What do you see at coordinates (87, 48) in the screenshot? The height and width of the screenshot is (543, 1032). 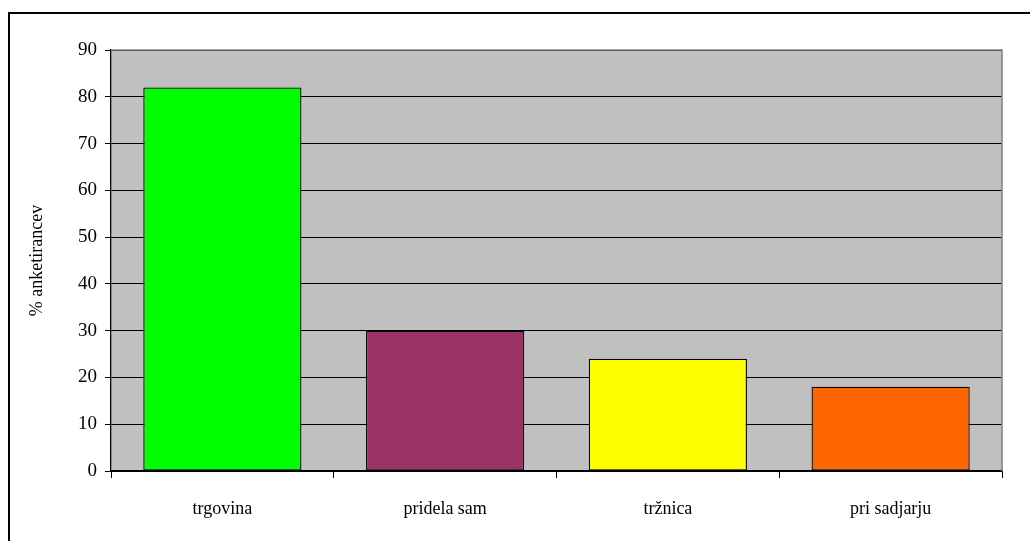 I see `y-tick-label: 90` at bounding box center [87, 48].